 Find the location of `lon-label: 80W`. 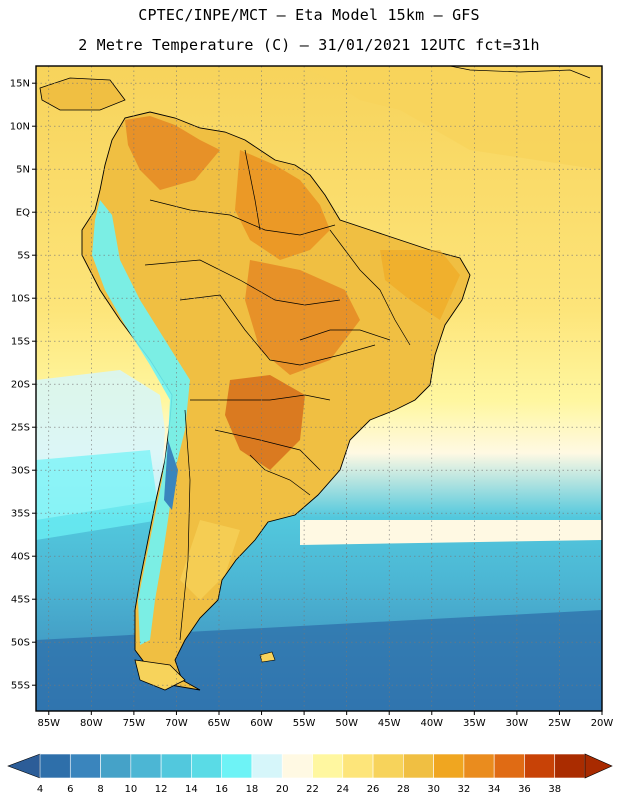

lon-label: 80W is located at coordinates (91, 723).